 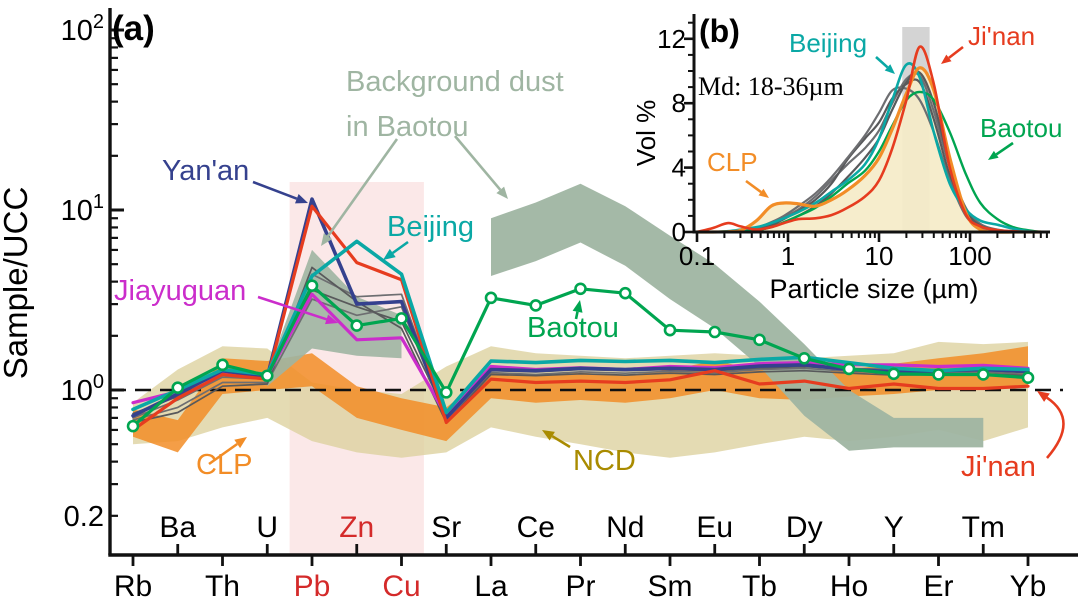 What do you see at coordinates (431, 227) in the screenshot?
I see `beijing-a-label: Beijing` at bounding box center [431, 227].